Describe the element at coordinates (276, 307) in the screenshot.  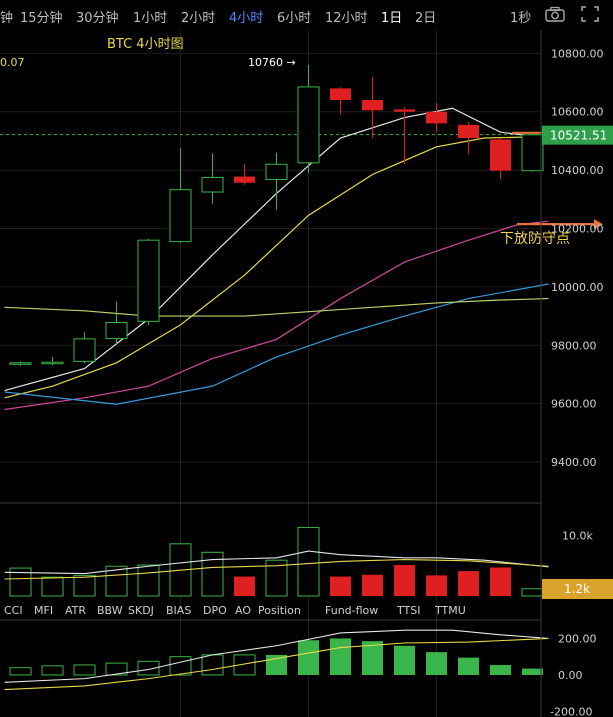
I see `ma-line` at that location.